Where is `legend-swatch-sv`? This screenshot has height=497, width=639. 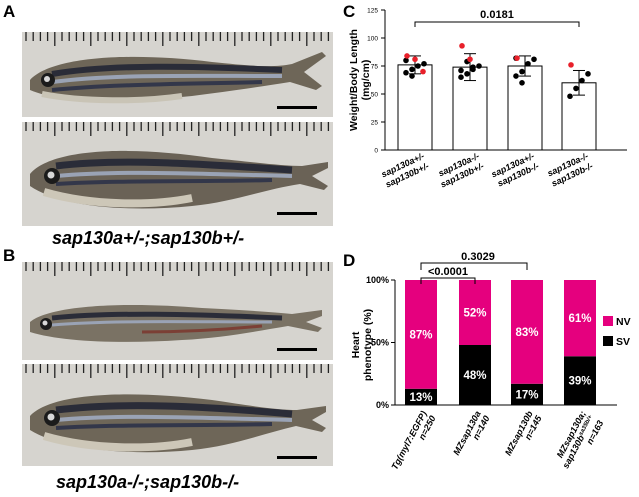
legend-swatch-sv is located at coordinates (608, 341).